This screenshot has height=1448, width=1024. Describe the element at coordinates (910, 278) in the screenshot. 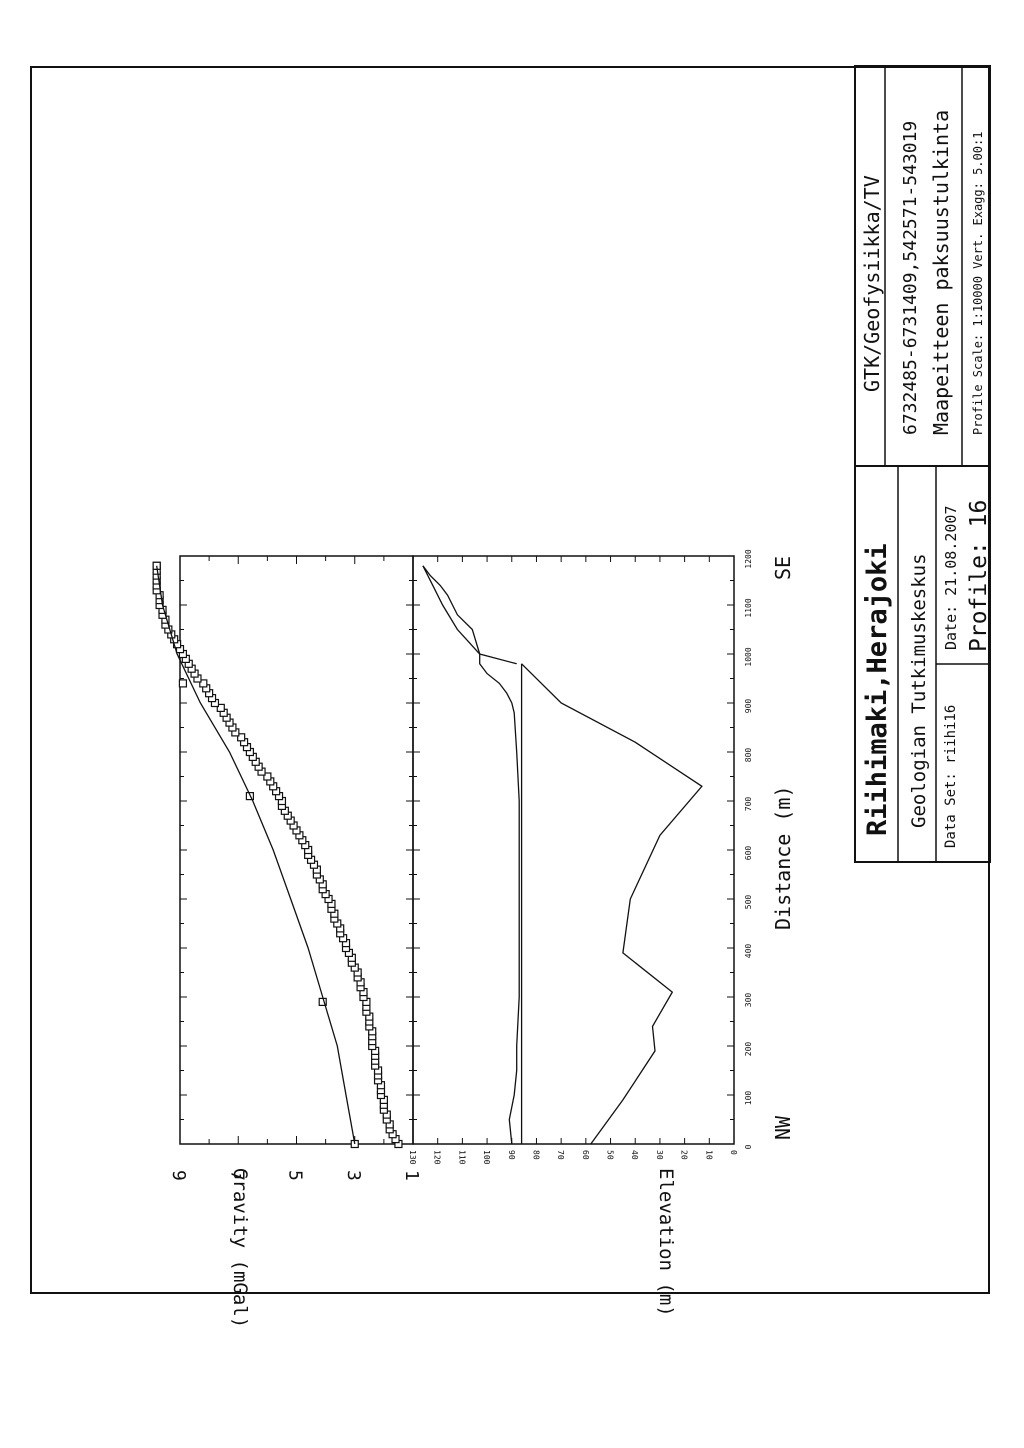

I see `coordinates-text: 6732485-6731409,542571-543019` at that location.